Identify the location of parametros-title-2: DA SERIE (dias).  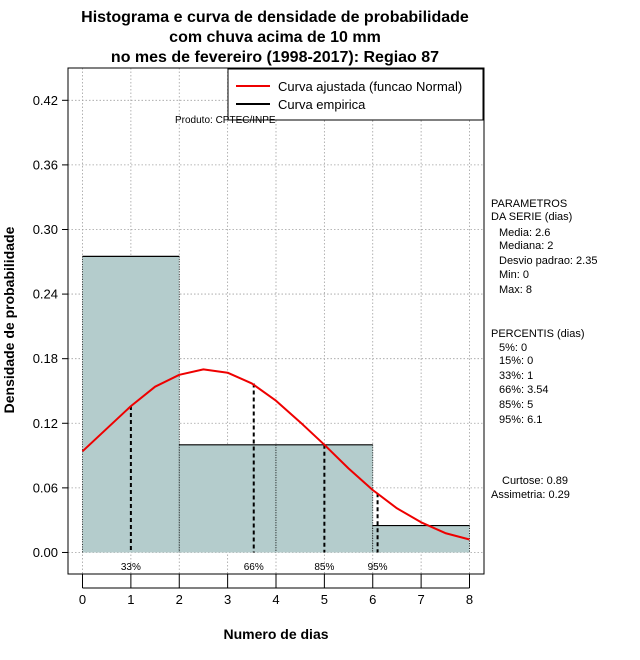
(531, 217).